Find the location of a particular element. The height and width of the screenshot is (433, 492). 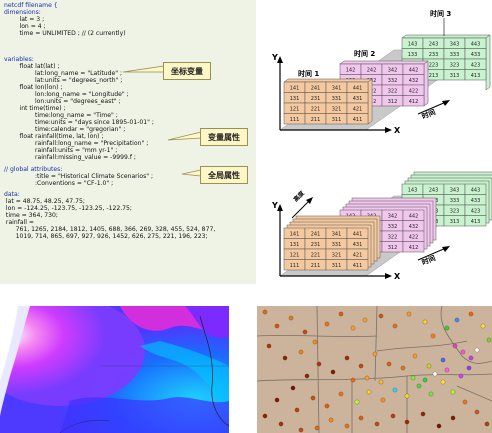

height-axis-label: 高度 is located at coordinates (299, 196).